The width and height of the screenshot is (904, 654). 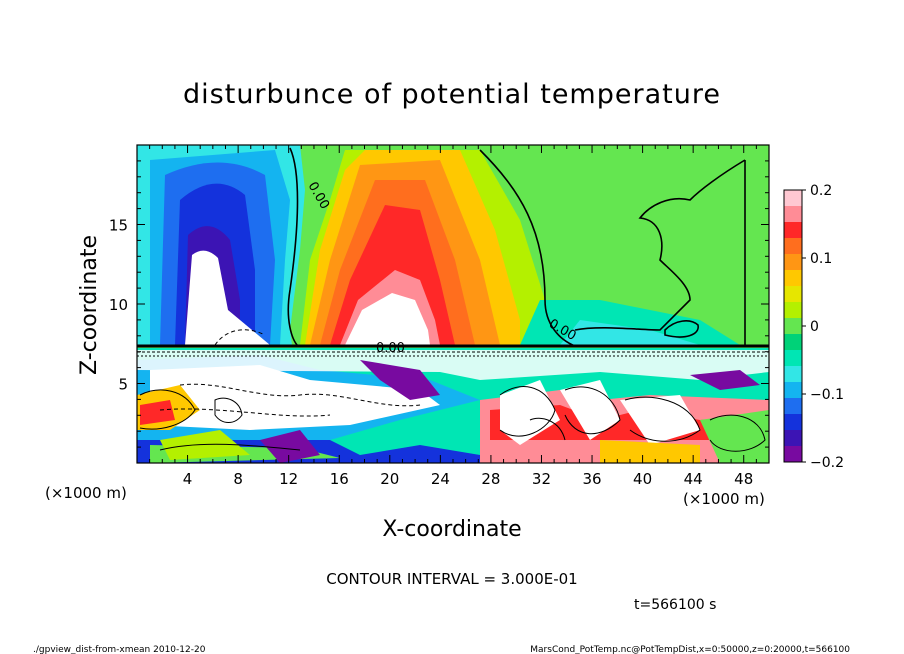 What do you see at coordinates (390, 348) in the screenshot?
I see `contour-label: 0.00` at bounding box center [390, 348].